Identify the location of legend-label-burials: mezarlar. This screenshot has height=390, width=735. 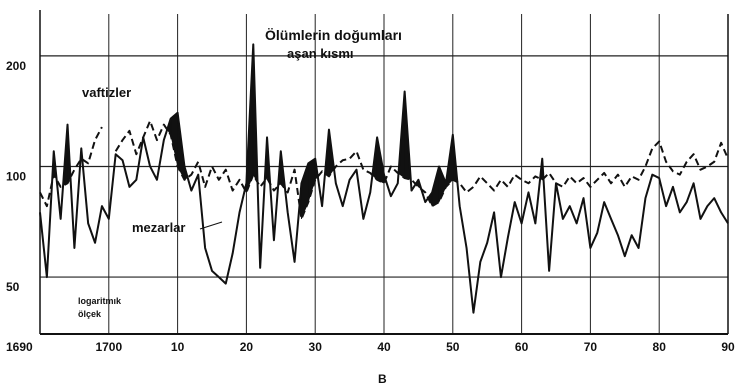
(158, 227).